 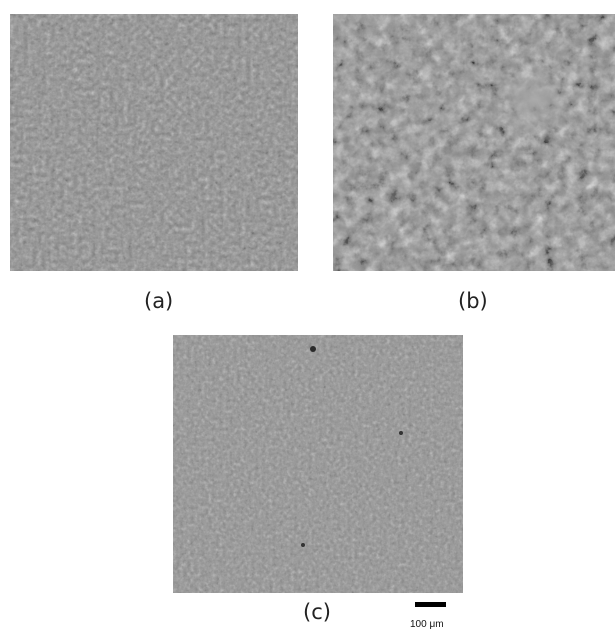 I want to click on scale-bar-label: 100 μm, so click(x=427, y=624).